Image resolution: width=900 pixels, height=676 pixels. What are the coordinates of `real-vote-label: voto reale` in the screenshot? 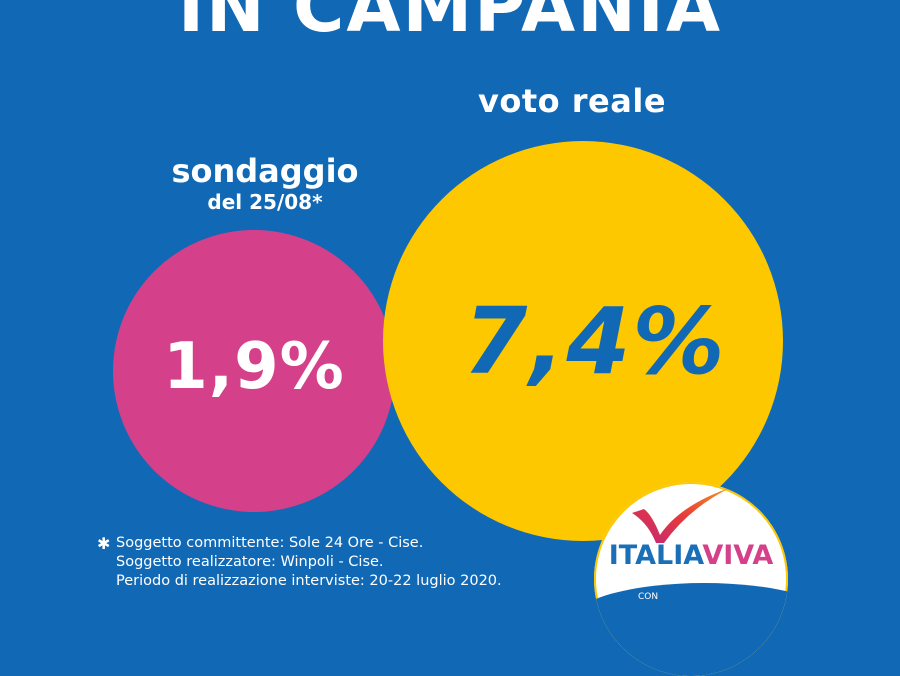 It's located at (572, 101).